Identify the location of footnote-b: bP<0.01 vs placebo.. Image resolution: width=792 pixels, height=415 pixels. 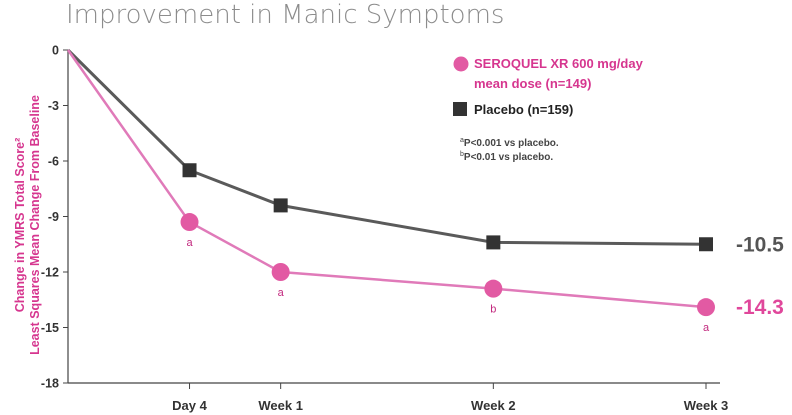
(506, 157).